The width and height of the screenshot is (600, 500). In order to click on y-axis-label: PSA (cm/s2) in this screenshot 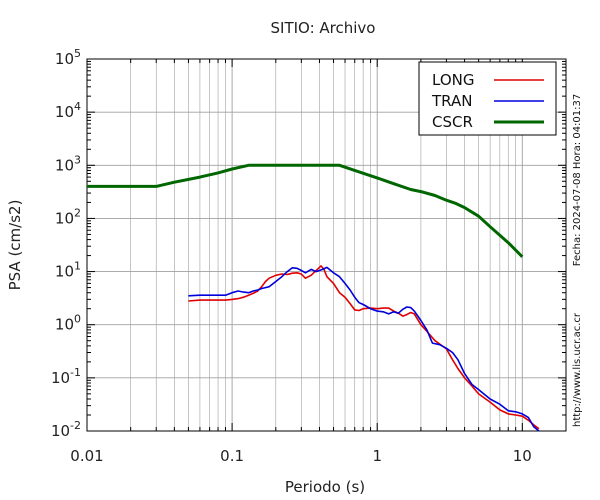, I will do `click(15, 245)`.